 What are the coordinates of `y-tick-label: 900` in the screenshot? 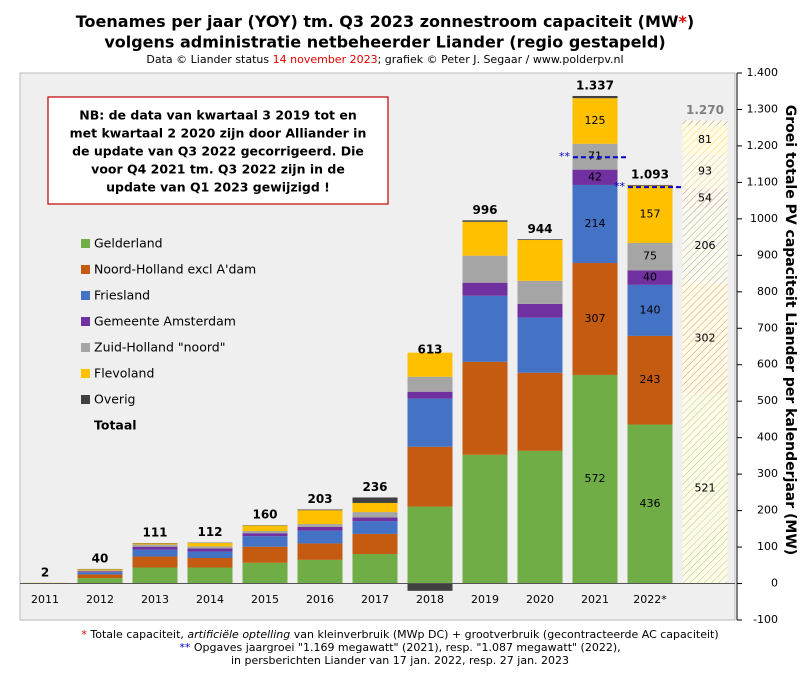 It's located at (767, 254).